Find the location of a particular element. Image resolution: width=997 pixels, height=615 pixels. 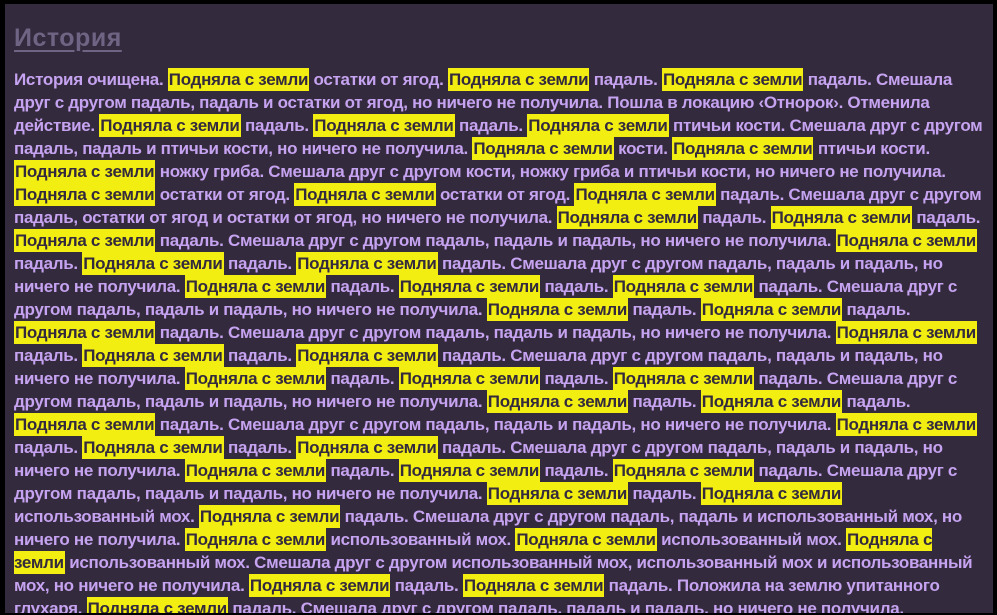

log-text: птичьи кости. is located at coordinates (871, 148).